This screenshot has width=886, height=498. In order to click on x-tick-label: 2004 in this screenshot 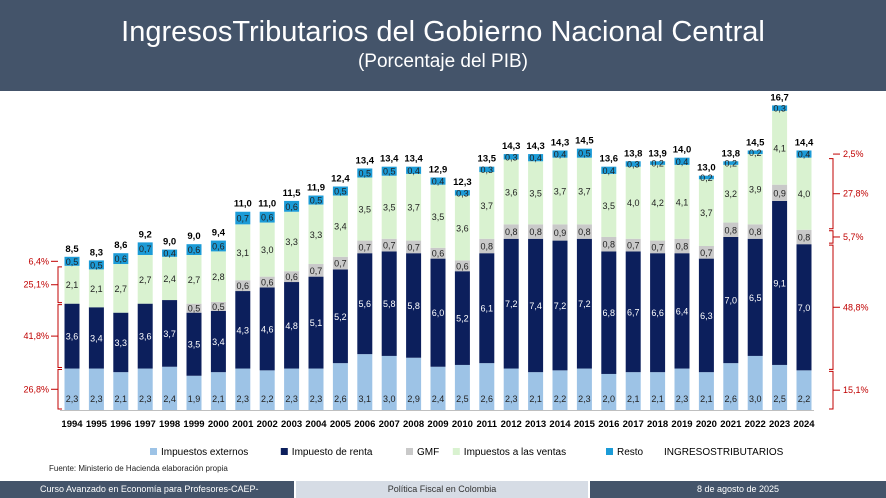, I will do `click(316, 424)`.